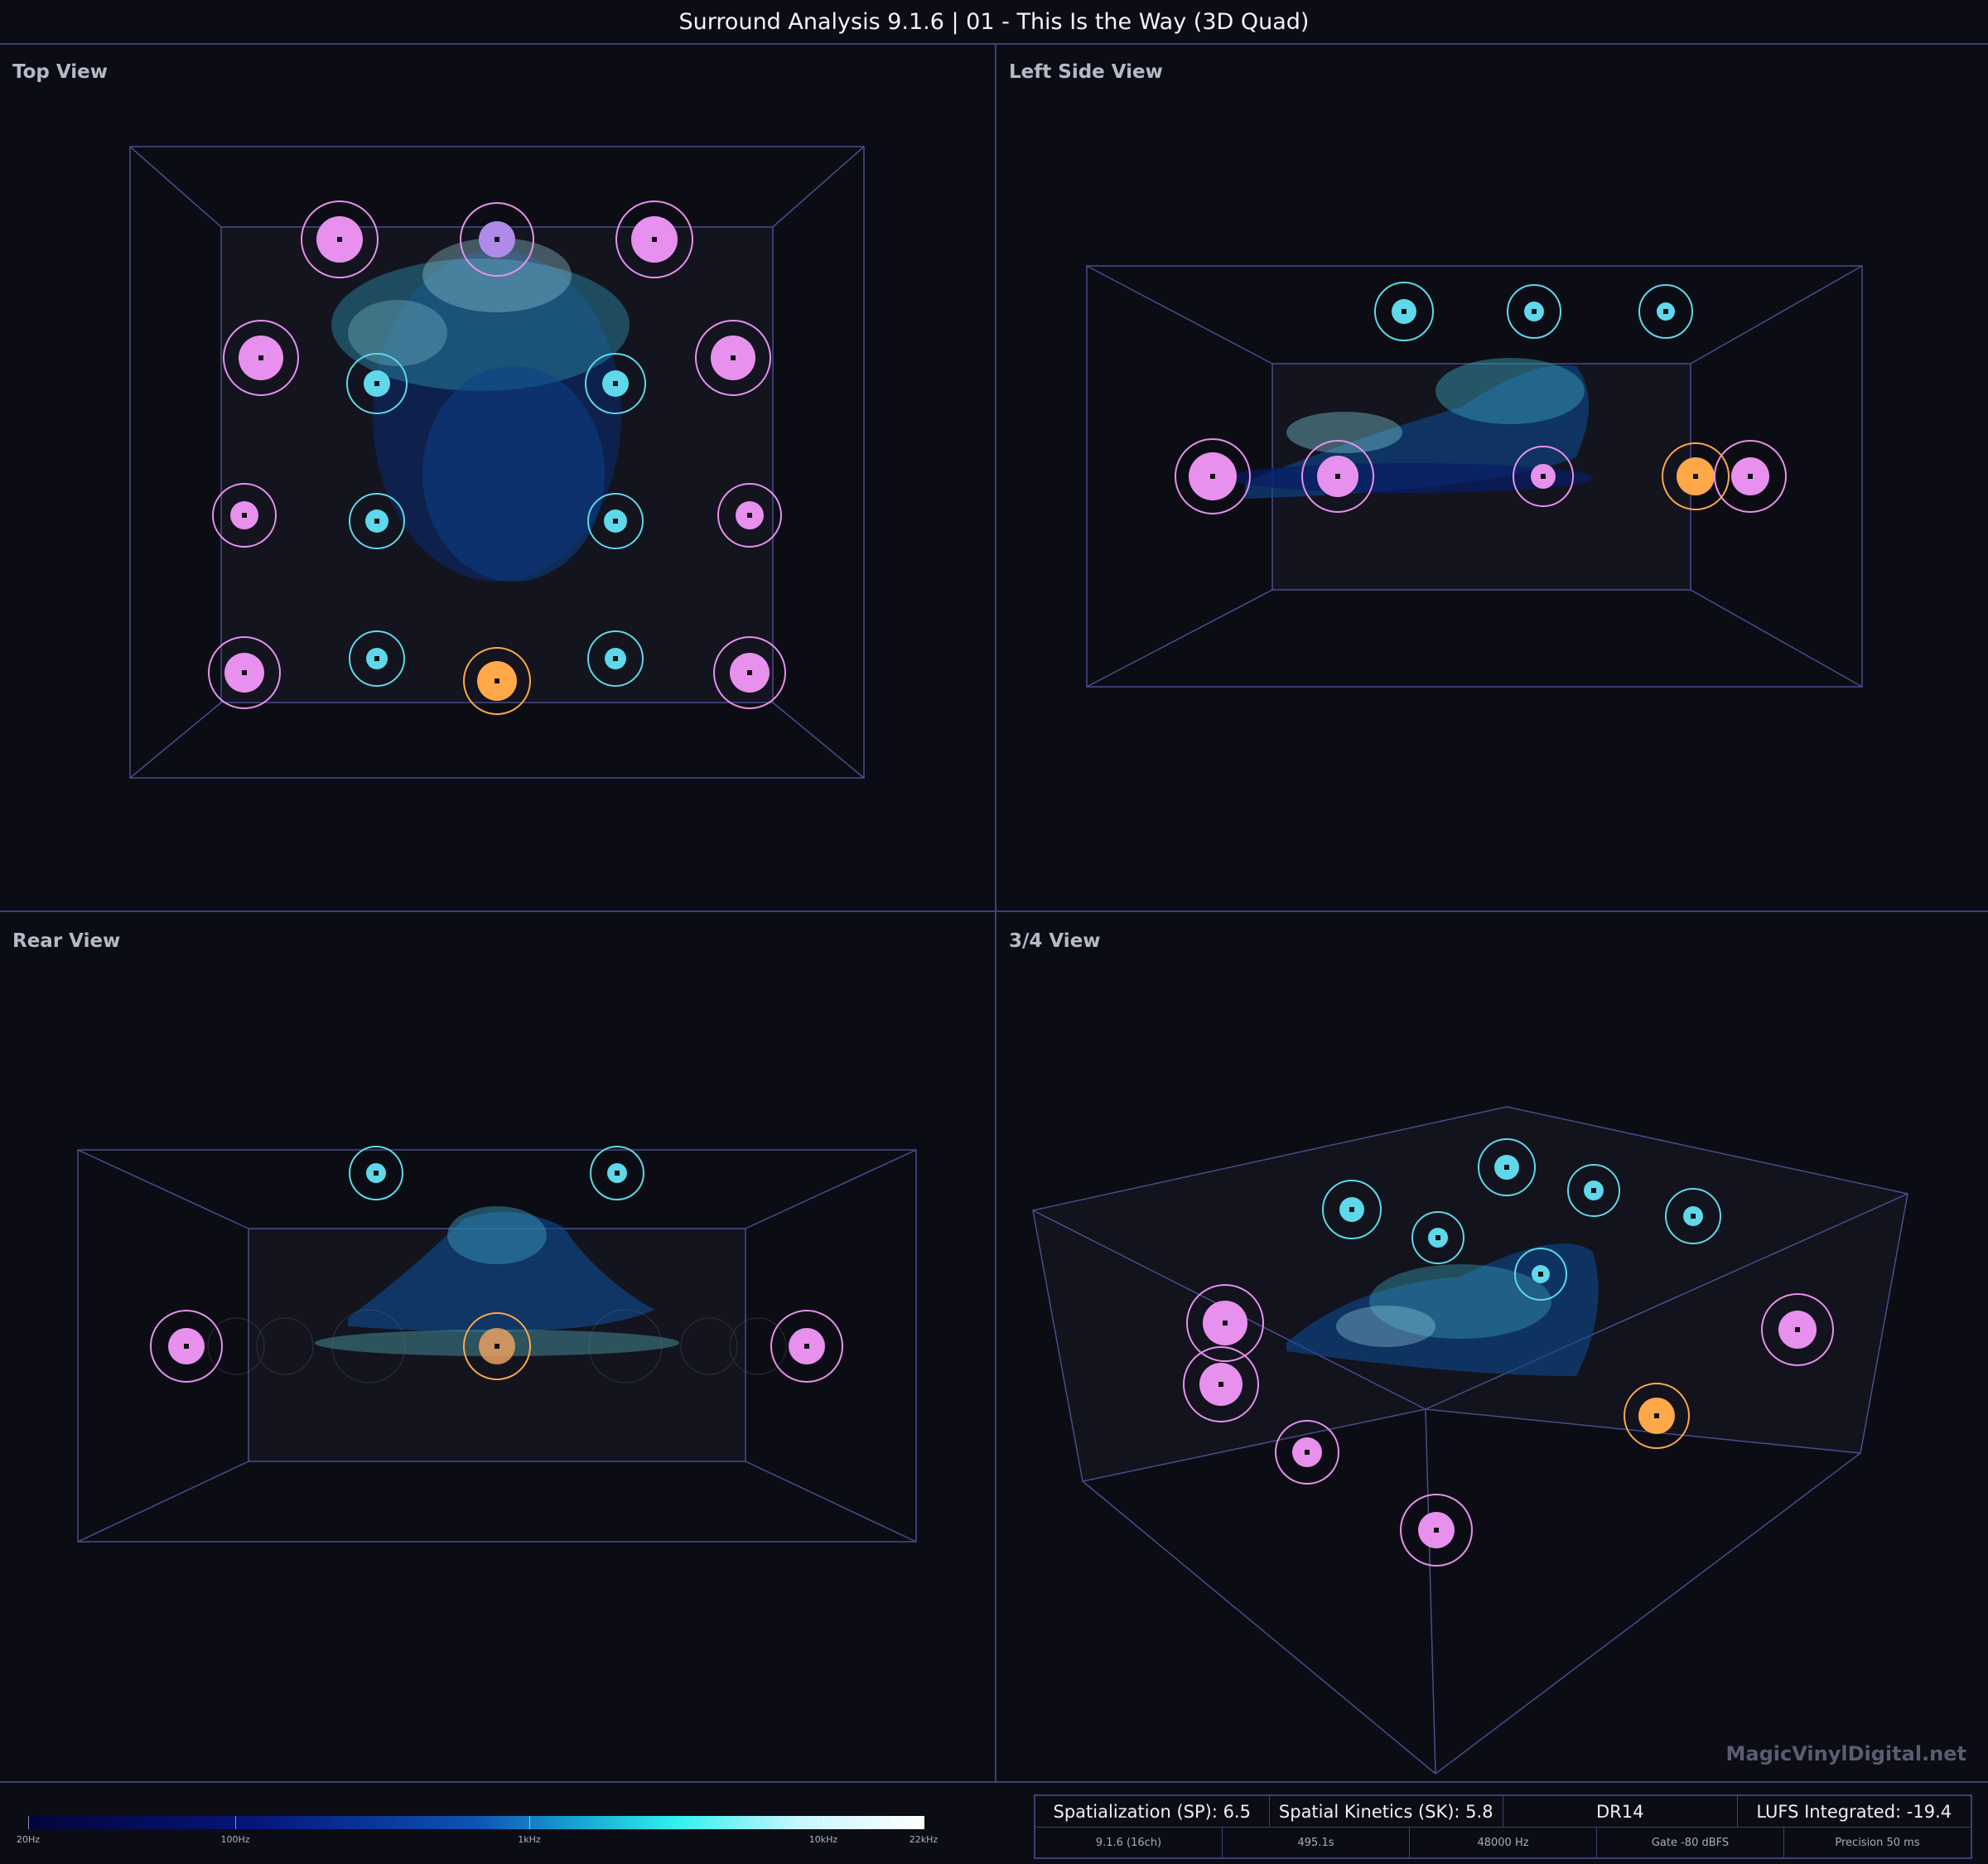 Image resolution: width=1988 pixels, height=1864 pixels. What do you see at coordinates (1055, 941) in the screenshot?
I see `view-label: 3/4 View` at bounding box center [1055, 941].